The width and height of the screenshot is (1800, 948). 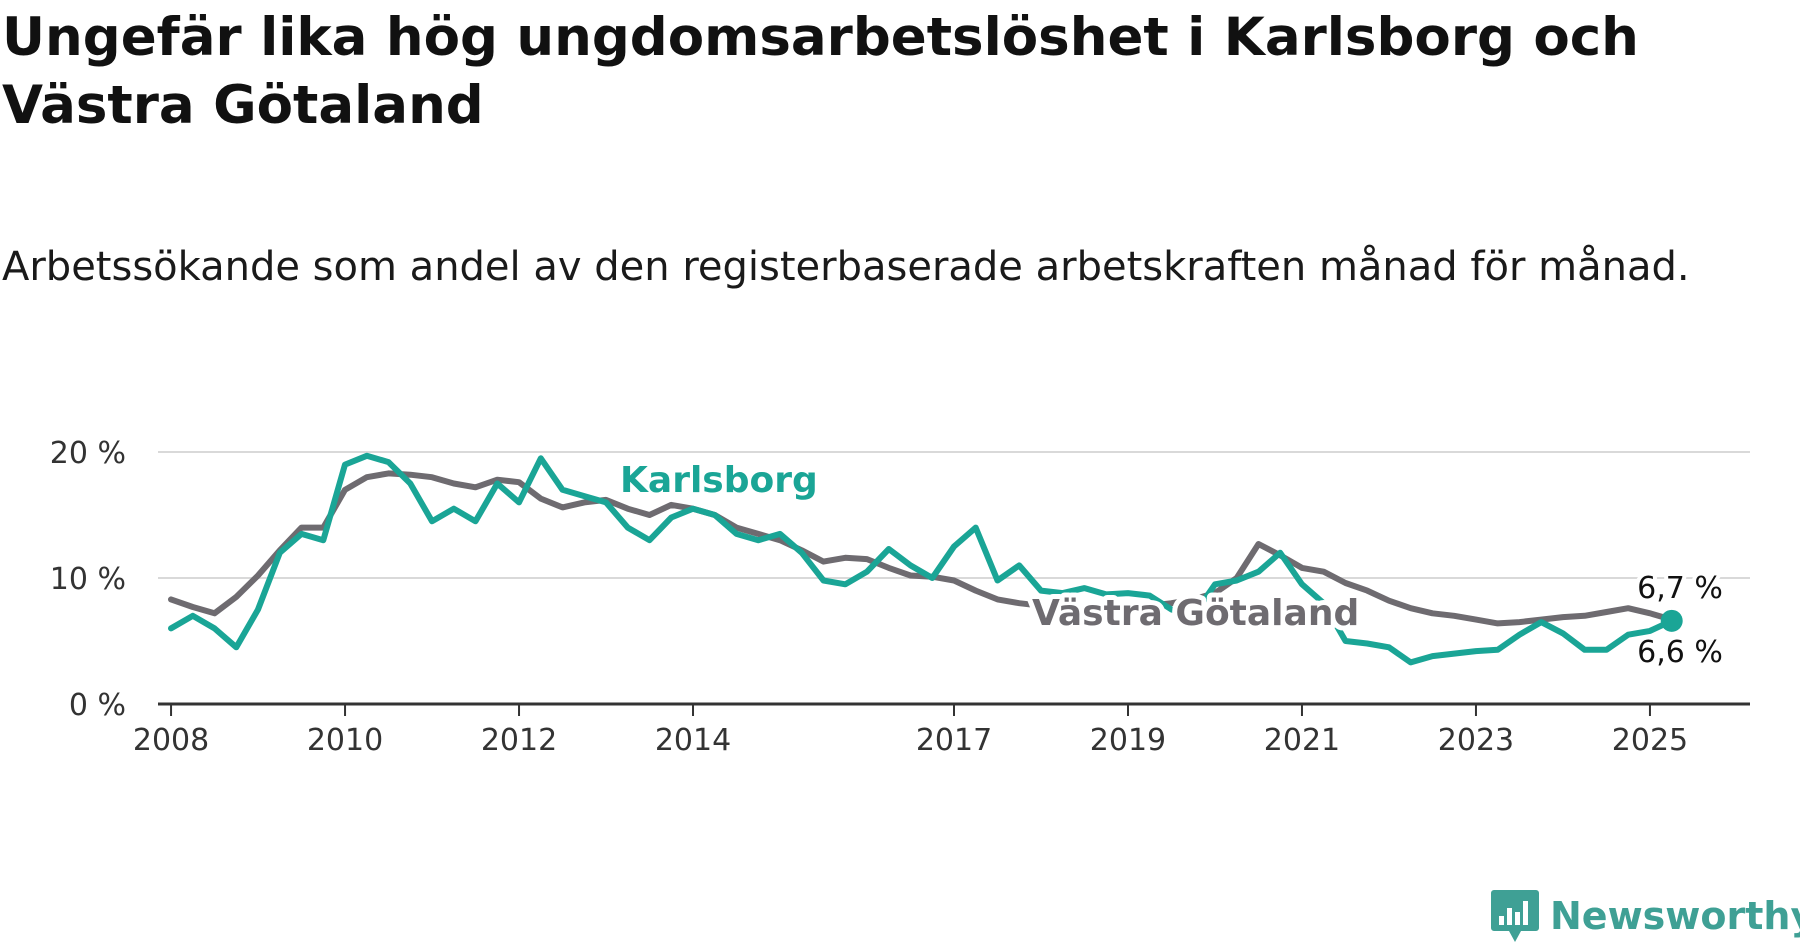 What do you see at coordinates (88, 453) in the screenshot?
I see `y-tick-label: 20 %` at bounding box center [88, 453].